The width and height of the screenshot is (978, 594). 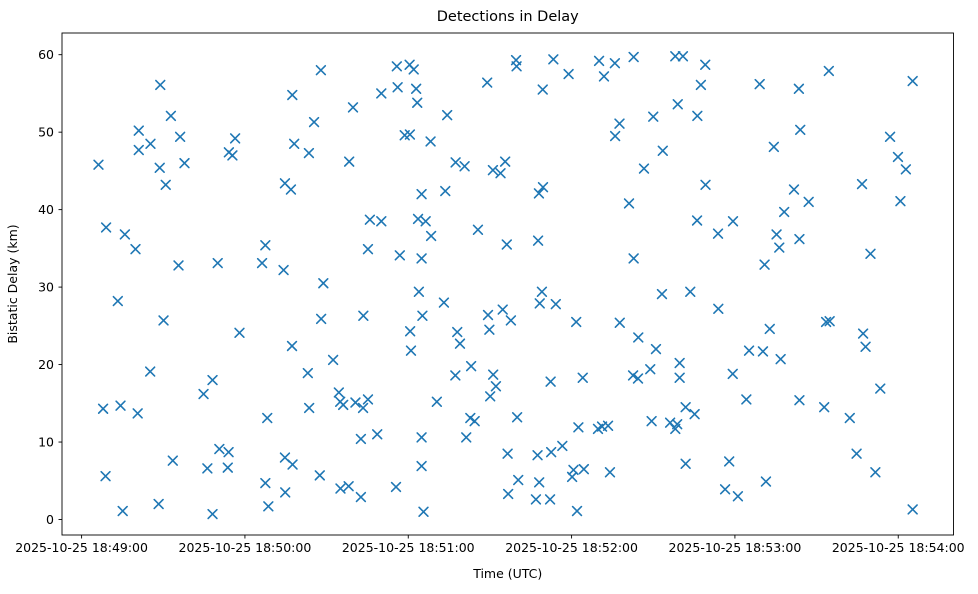 I want to click on y-tick-label: 30, so click(x=46, y=287).